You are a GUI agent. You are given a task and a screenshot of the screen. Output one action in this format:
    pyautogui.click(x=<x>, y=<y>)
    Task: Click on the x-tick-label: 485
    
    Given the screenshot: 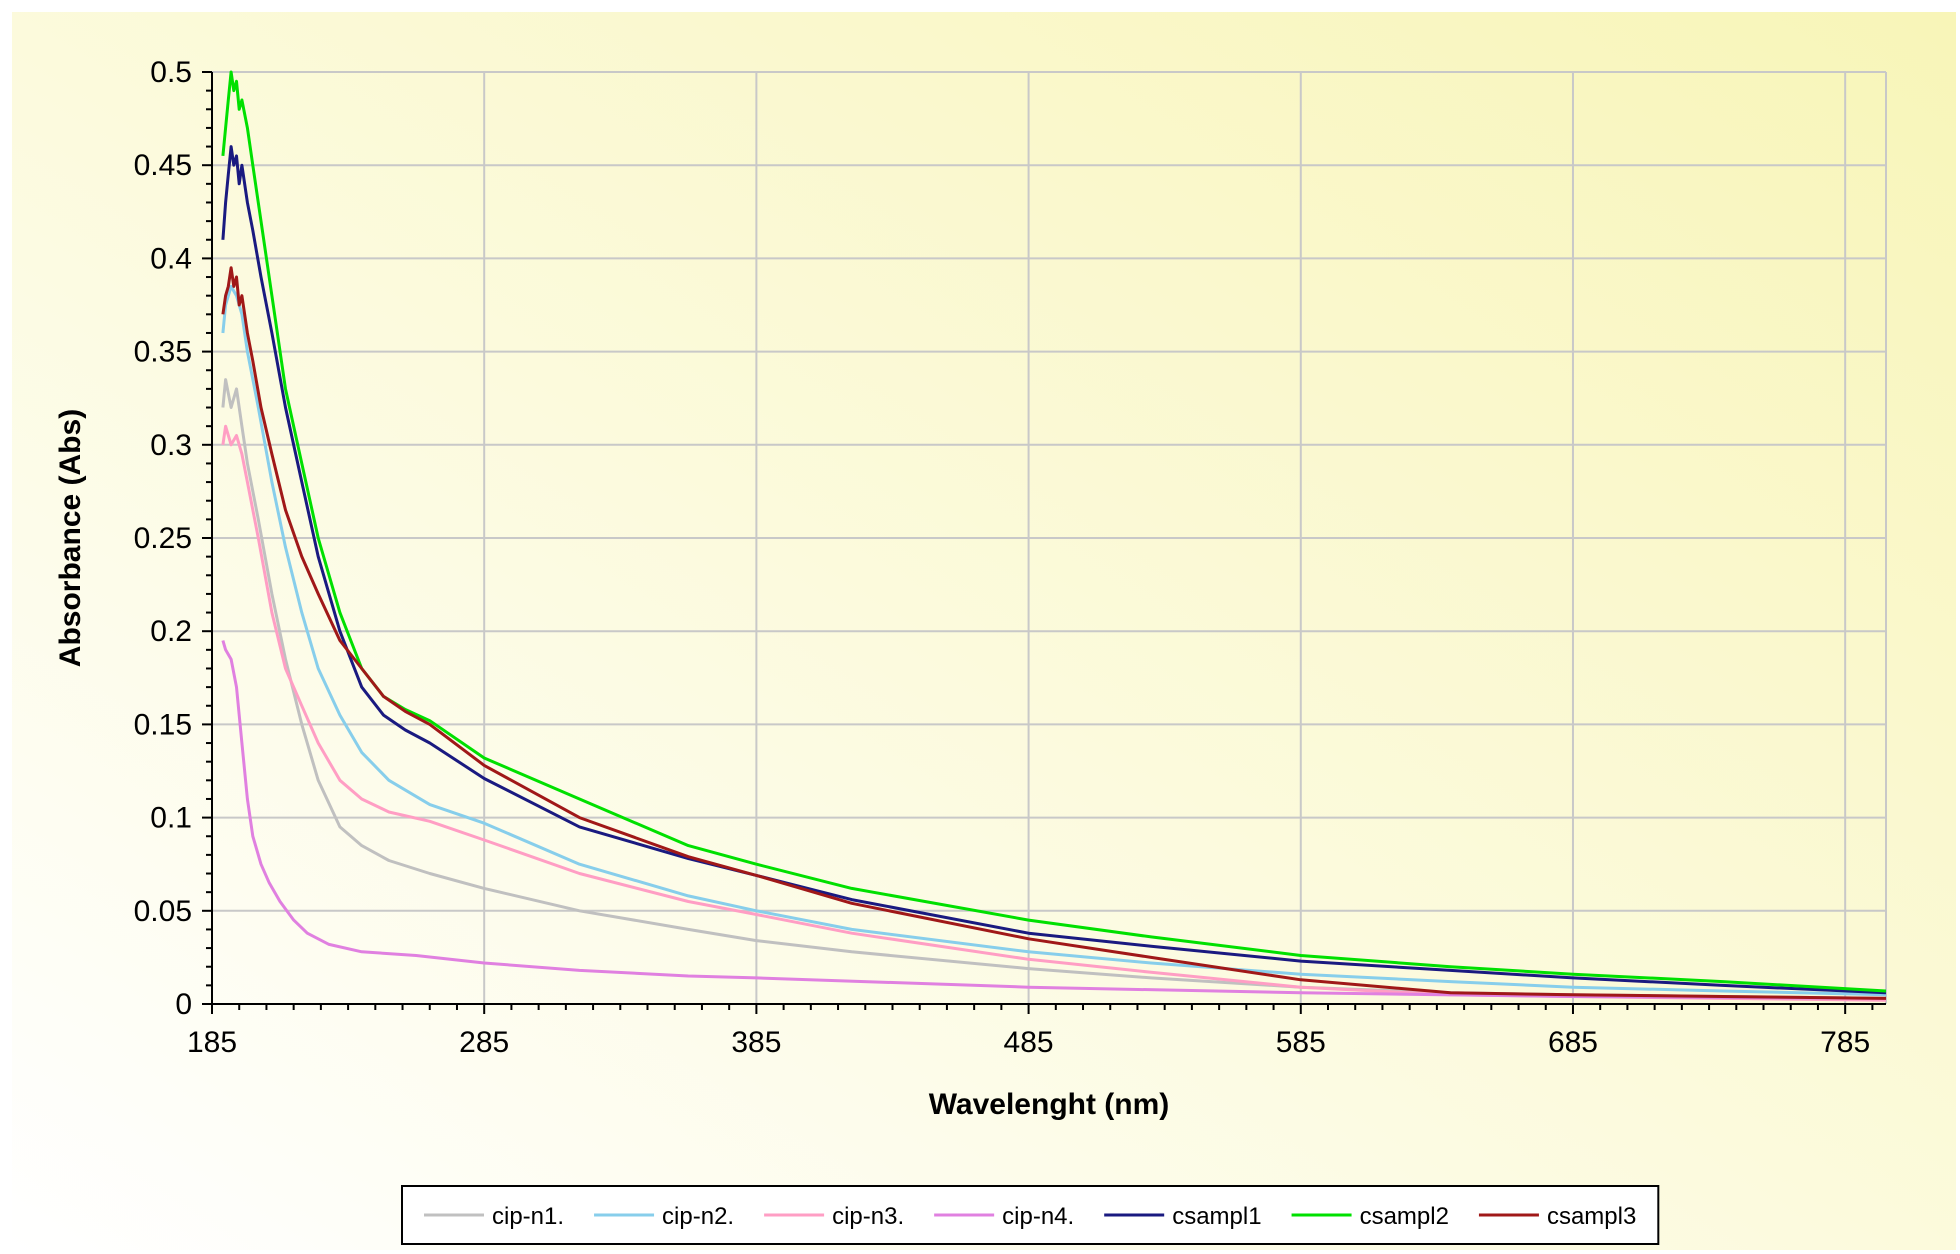 What is the action you would take?
    pyautogui.click(x=1029, y=1042)
    